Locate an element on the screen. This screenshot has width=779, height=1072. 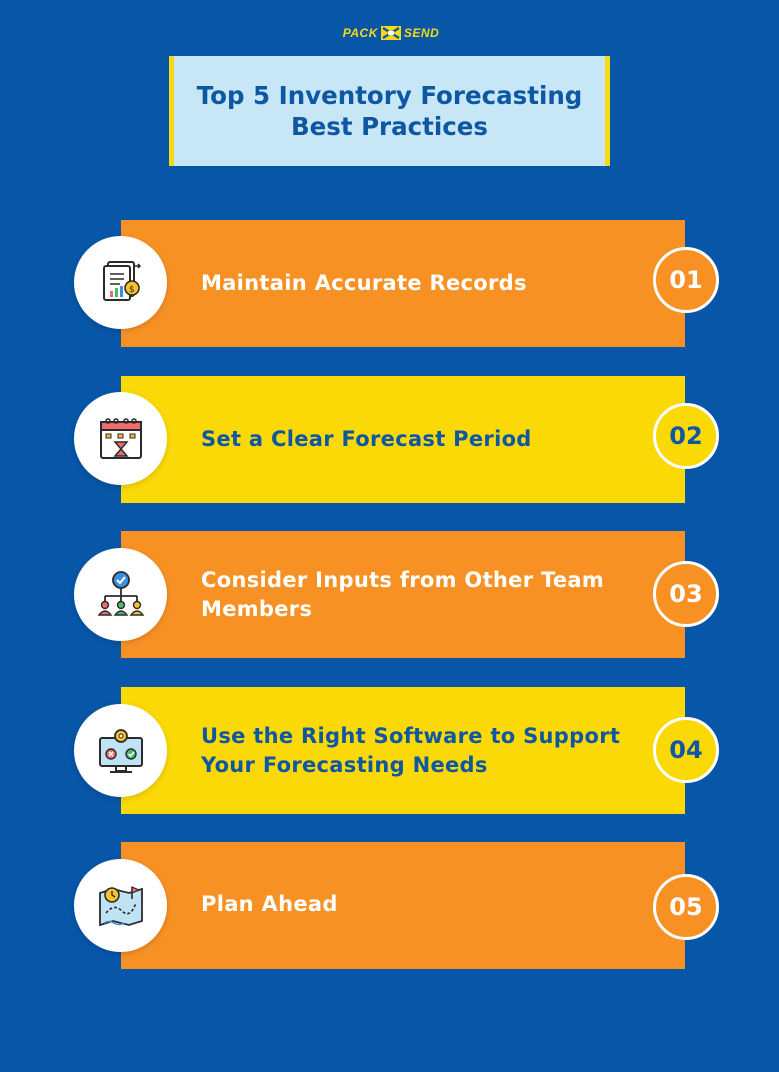
practice-number-4: 04 is located at coordinates (686, 750).